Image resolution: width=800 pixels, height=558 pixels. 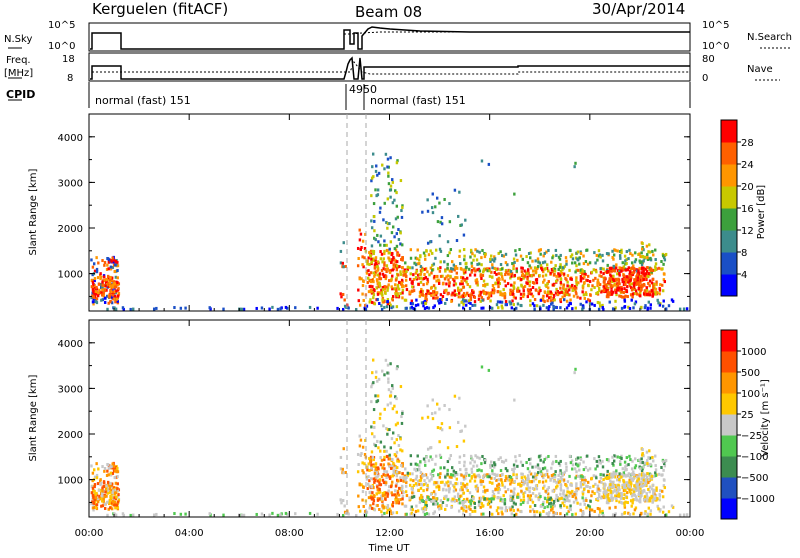 I want to click on nsky-trace, so click(x=390, y=38).